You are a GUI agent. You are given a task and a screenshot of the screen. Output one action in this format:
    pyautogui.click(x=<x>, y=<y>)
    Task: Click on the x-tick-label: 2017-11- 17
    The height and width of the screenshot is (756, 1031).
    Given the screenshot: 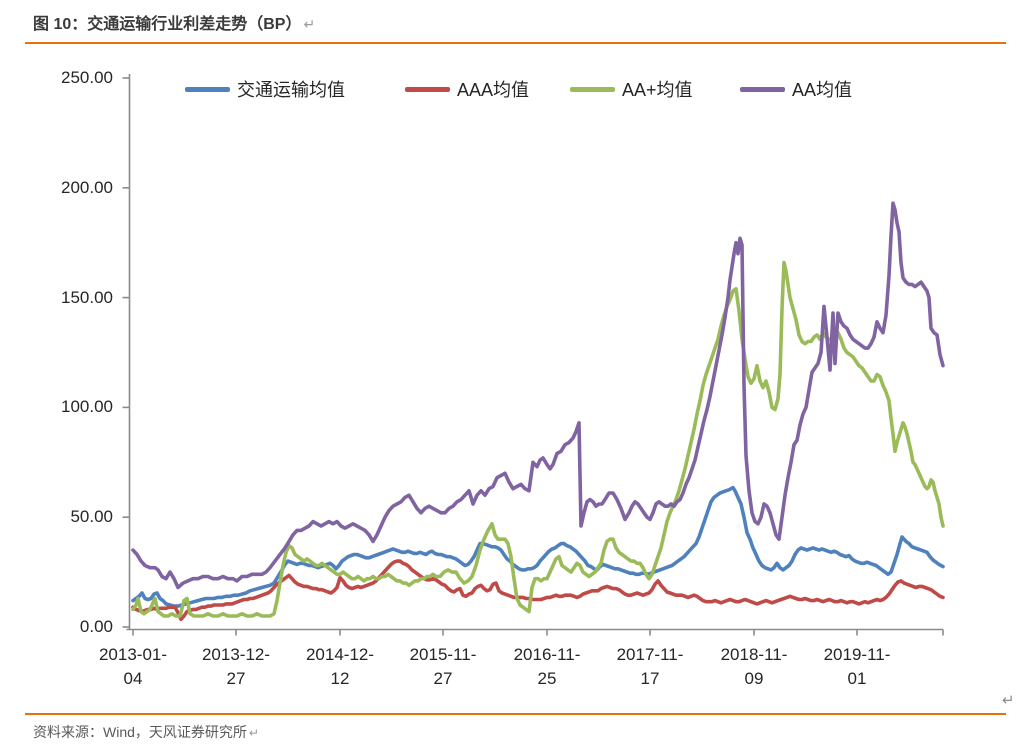 What is the action you would take?
    pyautogui.click(x=650, y=667)
    